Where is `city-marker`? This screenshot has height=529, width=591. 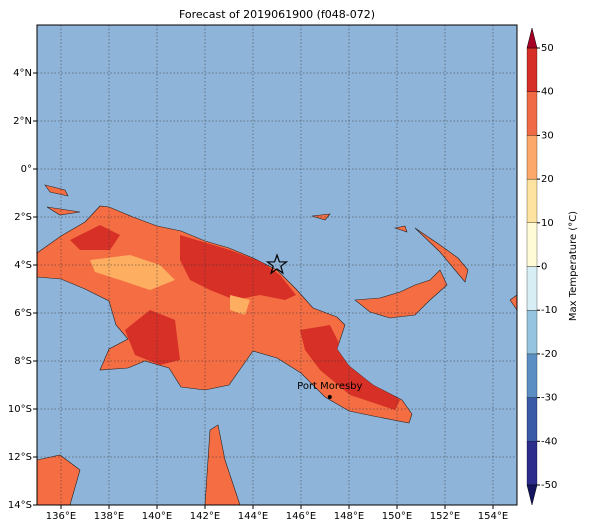
city-marker is located at coordinates (329, 397).